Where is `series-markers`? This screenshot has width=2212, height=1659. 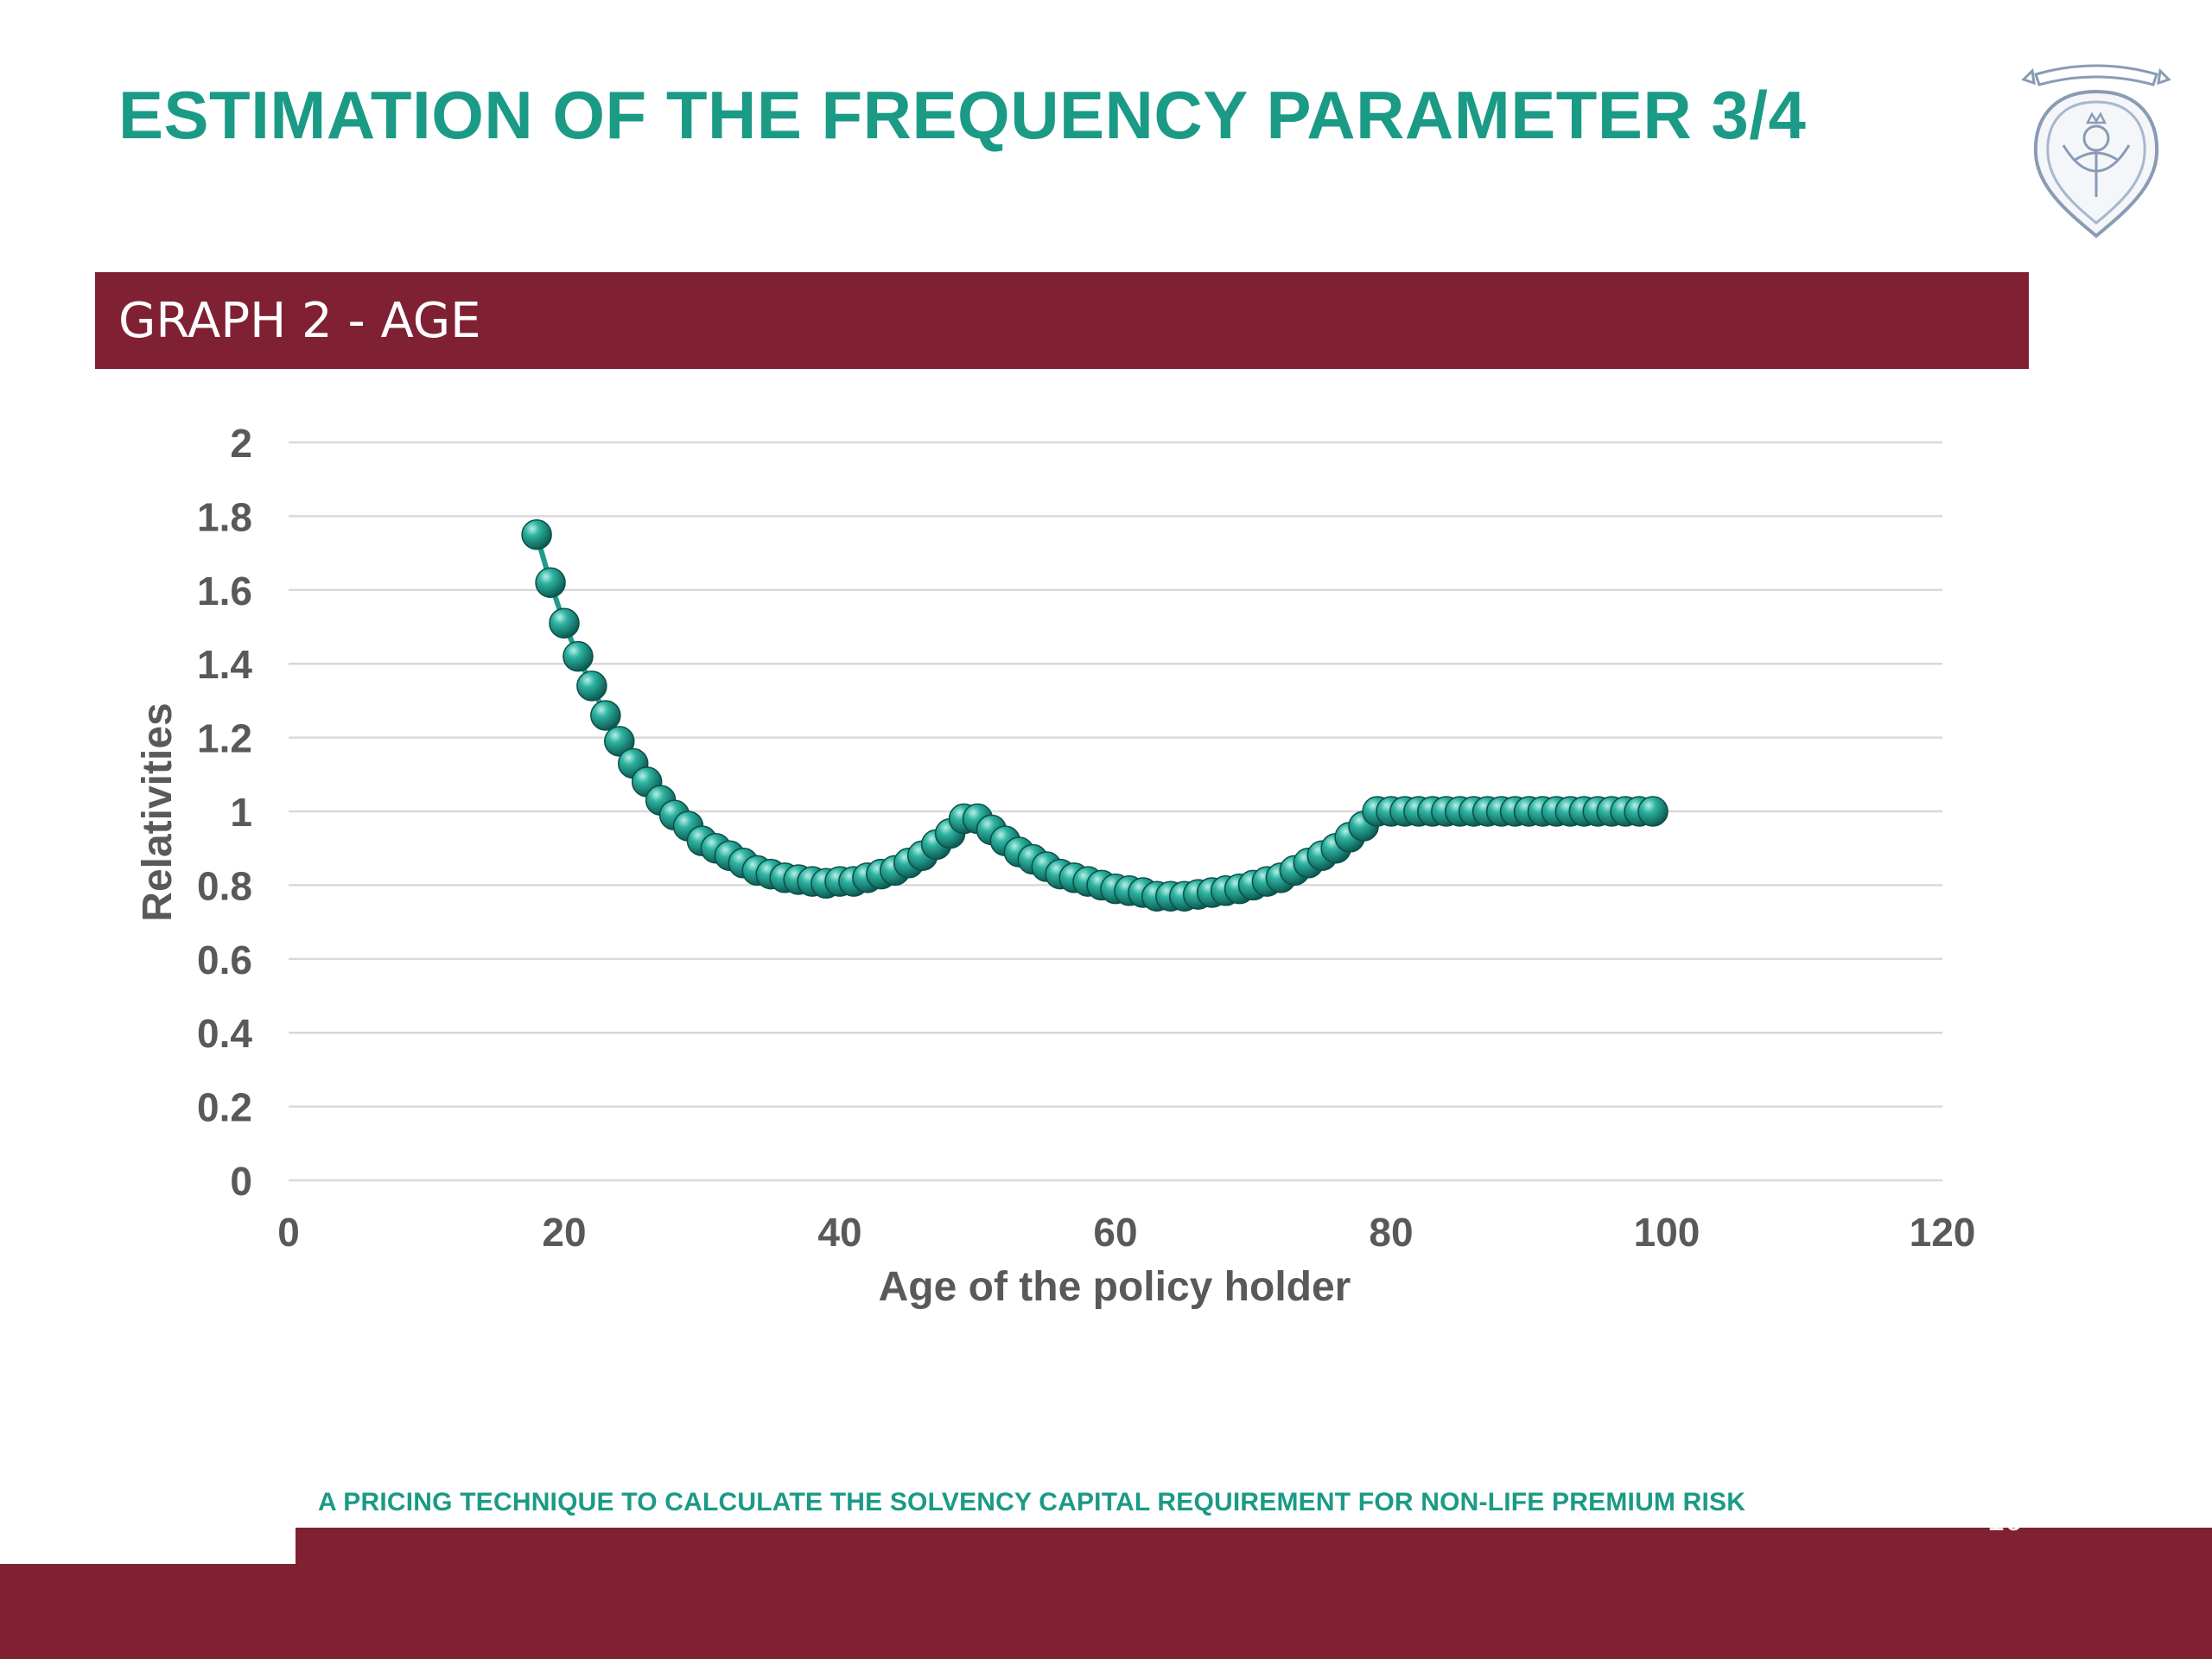
series-markers is located at coordinates (1095, 715).